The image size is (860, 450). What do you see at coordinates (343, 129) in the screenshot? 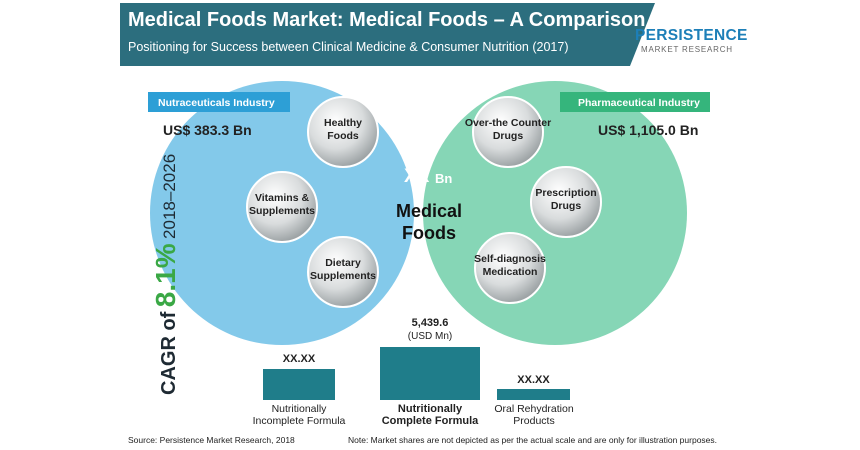
I see `bubble-label: Healthy Foods` at bounding box center [343, 129].